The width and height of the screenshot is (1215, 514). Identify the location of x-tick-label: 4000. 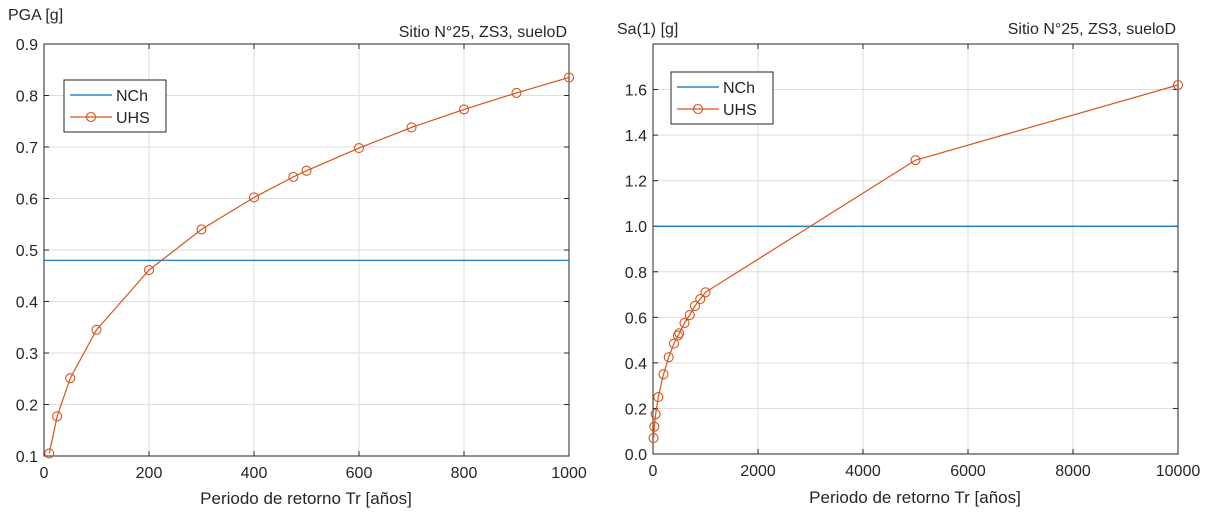
(863, 471).